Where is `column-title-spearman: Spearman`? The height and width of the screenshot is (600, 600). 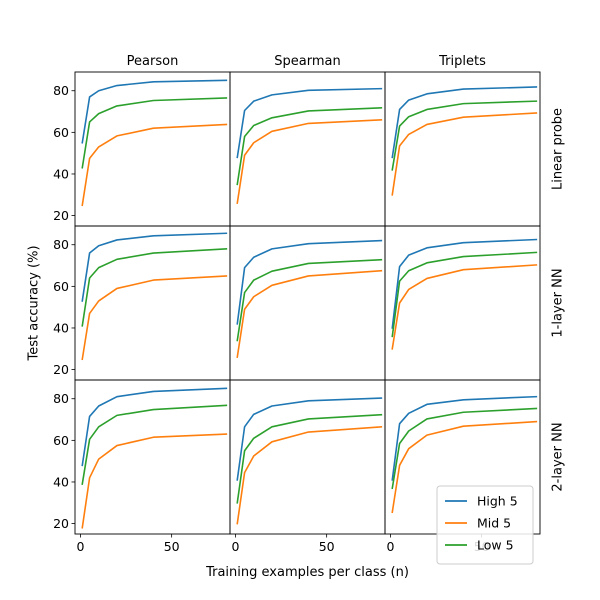
column-title-spearman: Spearman is located at coordinates (307, 61).